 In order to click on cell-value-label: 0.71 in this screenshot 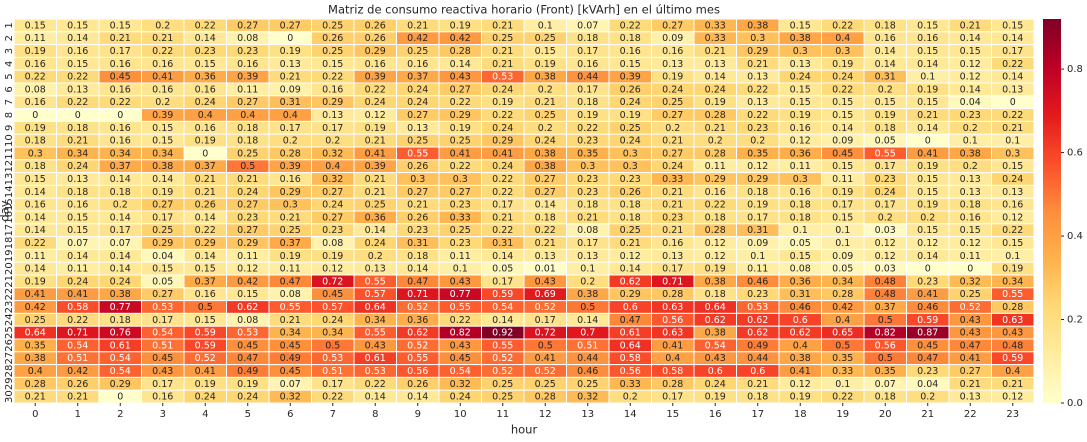, I will do `click(672, 281)`.